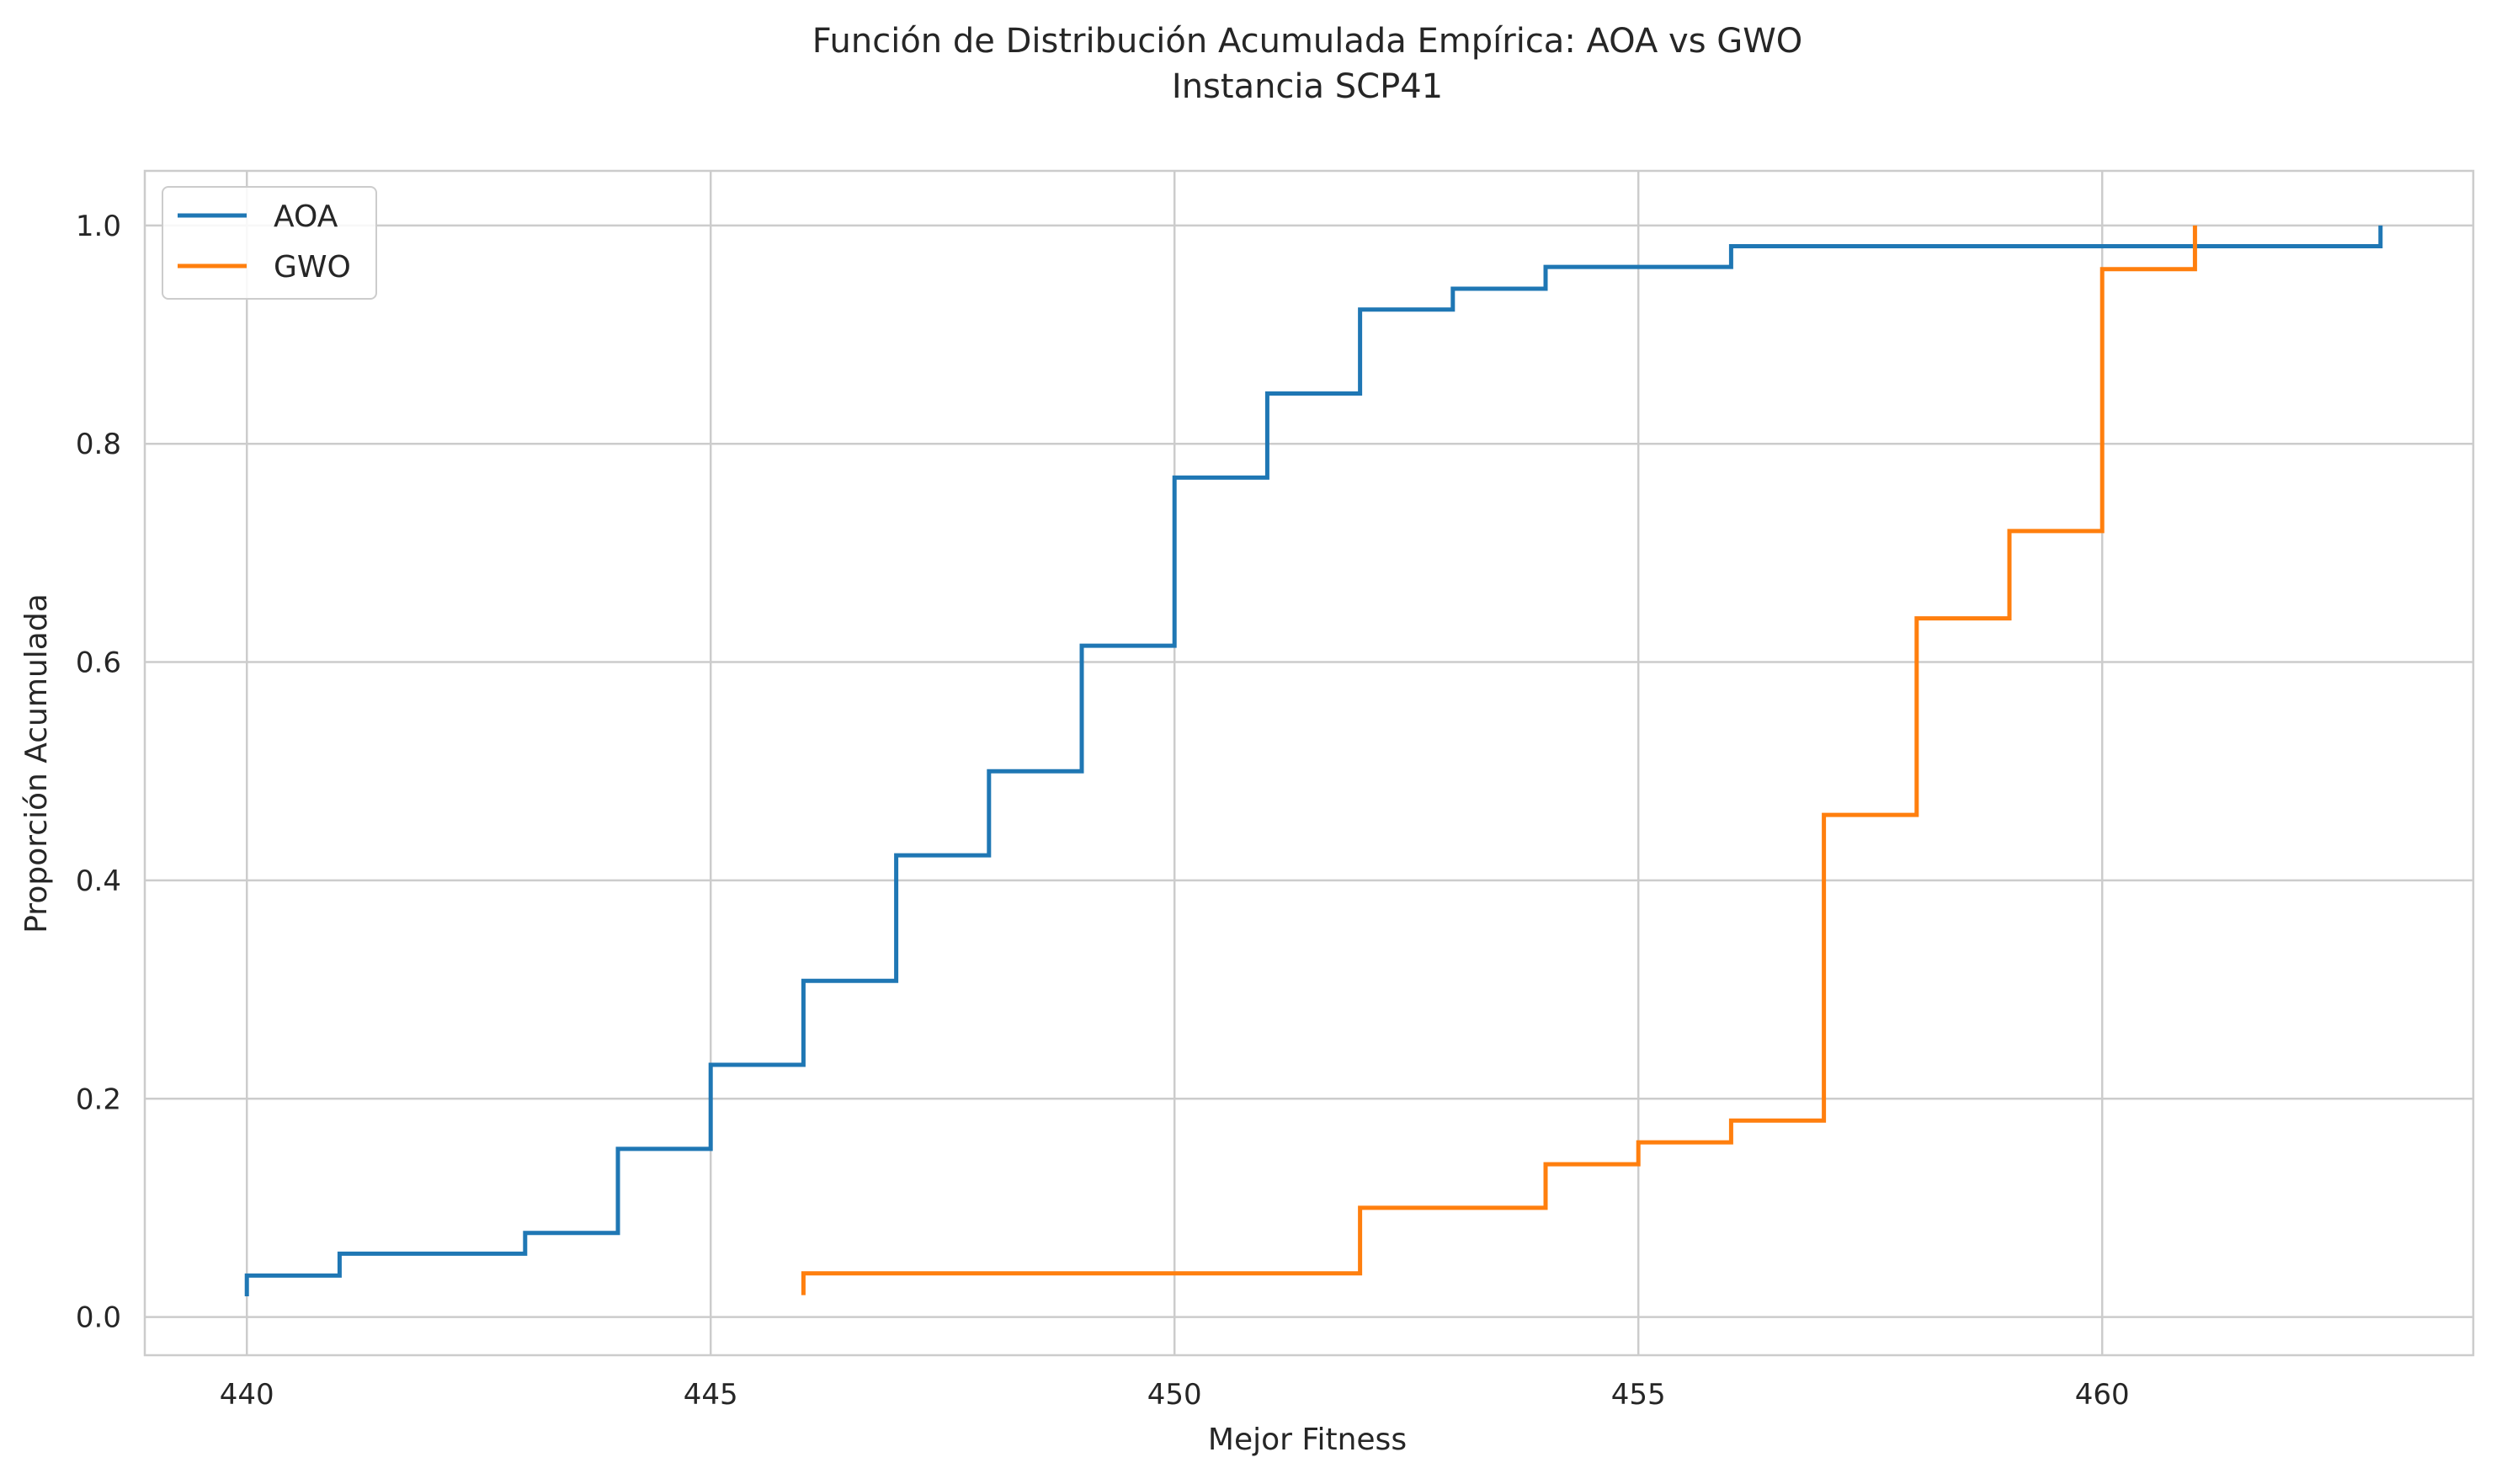 This screenshot has width=2496, height=1484. I want to click on legend-label-aoa: AOA, so click(306, 216).